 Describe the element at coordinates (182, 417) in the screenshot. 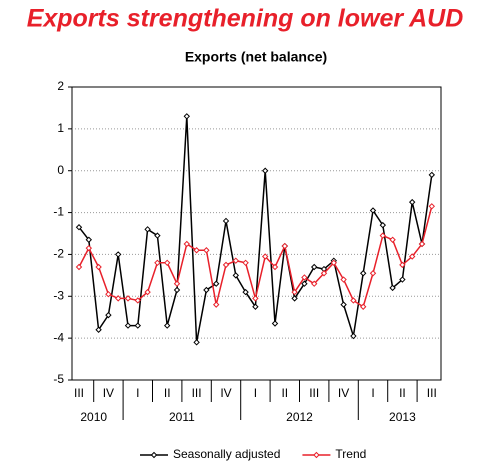

I see `year-label: 2011` at that location.